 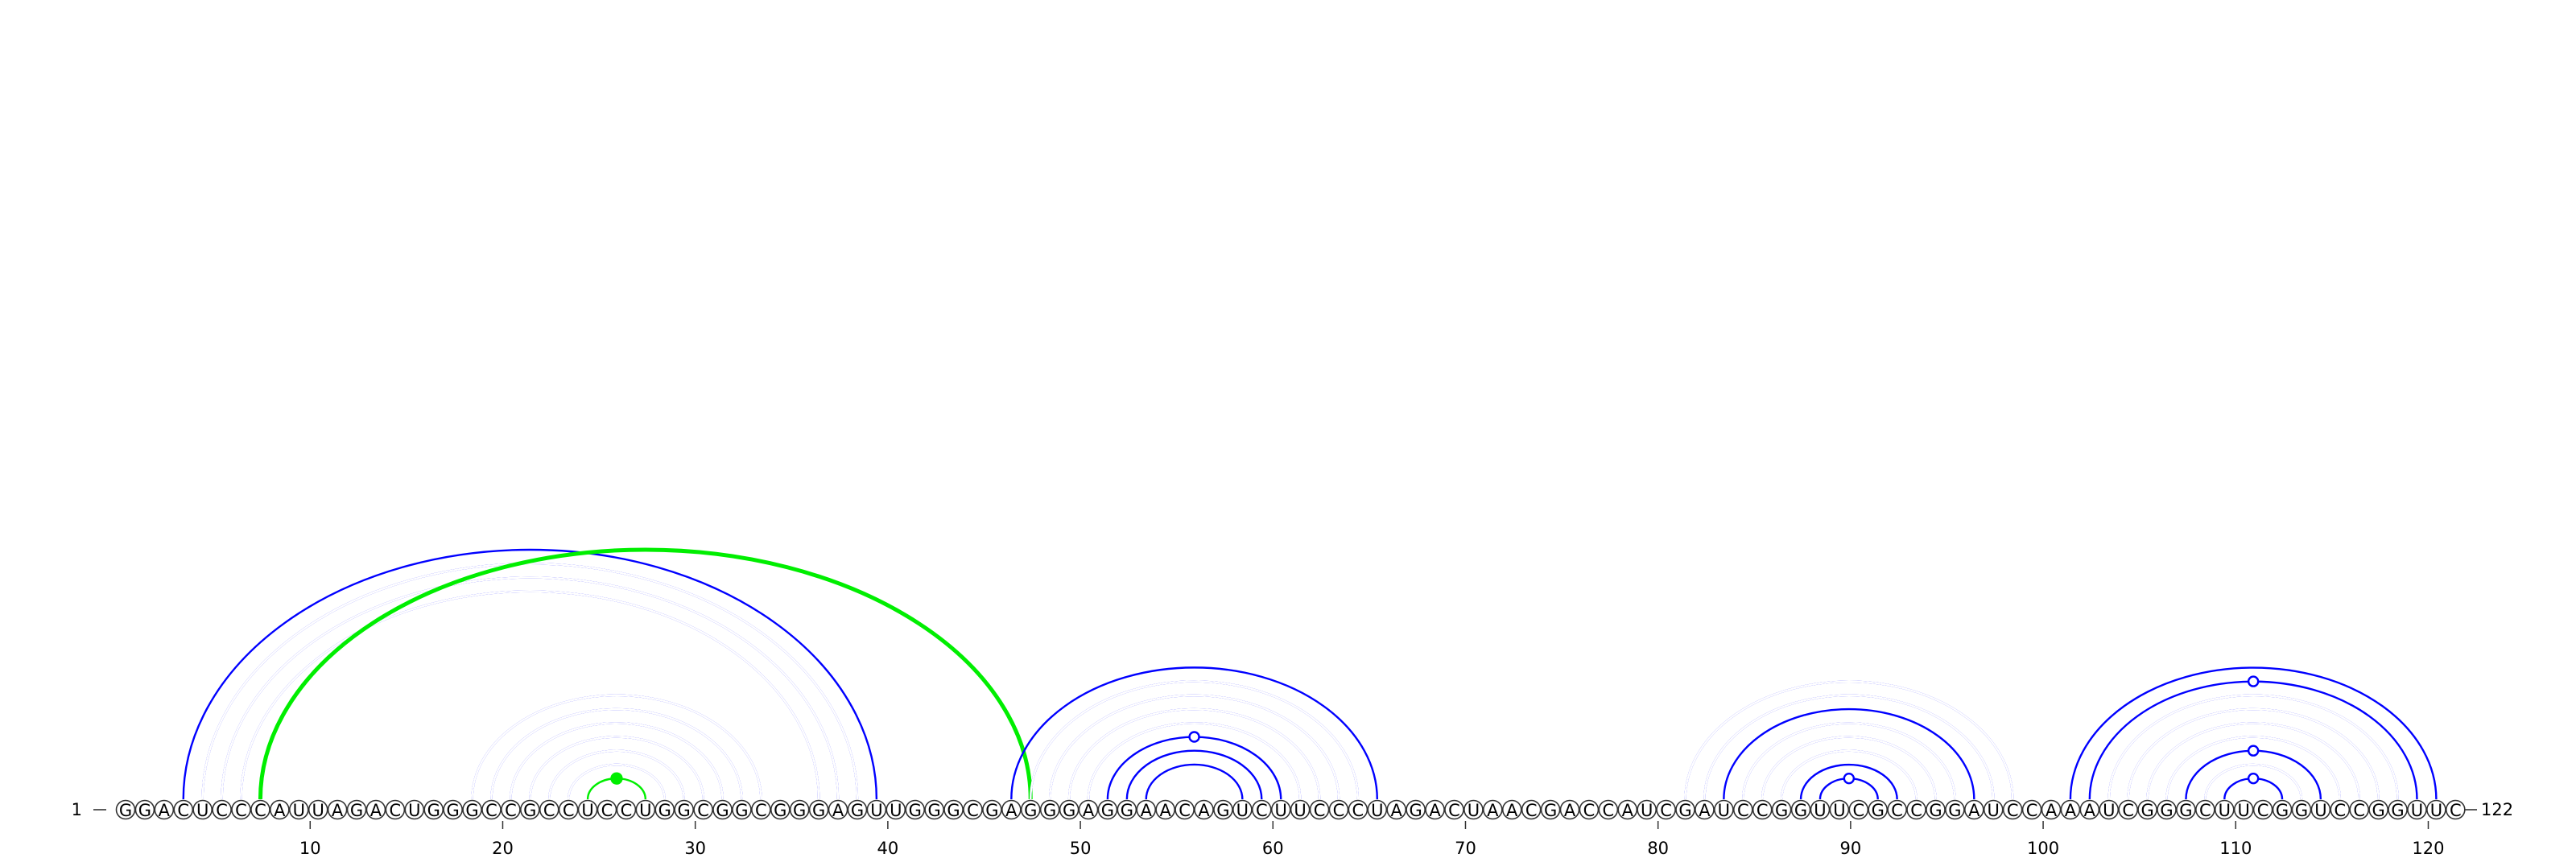 What do you see at coordinates (695, 849) in the screenshot?
I see `tick-label: 30` at bounding box center [695, 849].